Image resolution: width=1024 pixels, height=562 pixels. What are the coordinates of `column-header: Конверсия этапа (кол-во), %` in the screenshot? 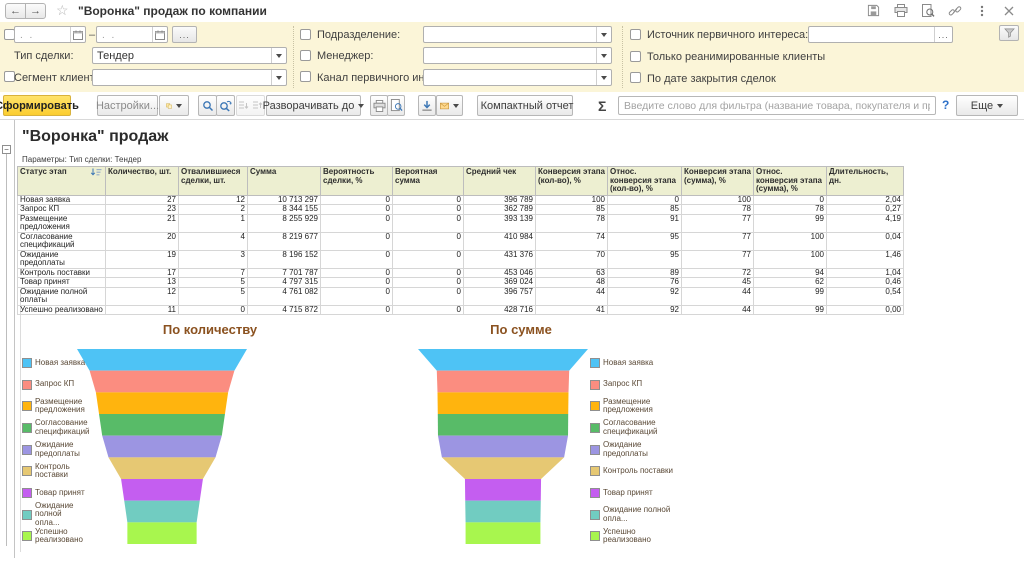 It's located at (571, 181).